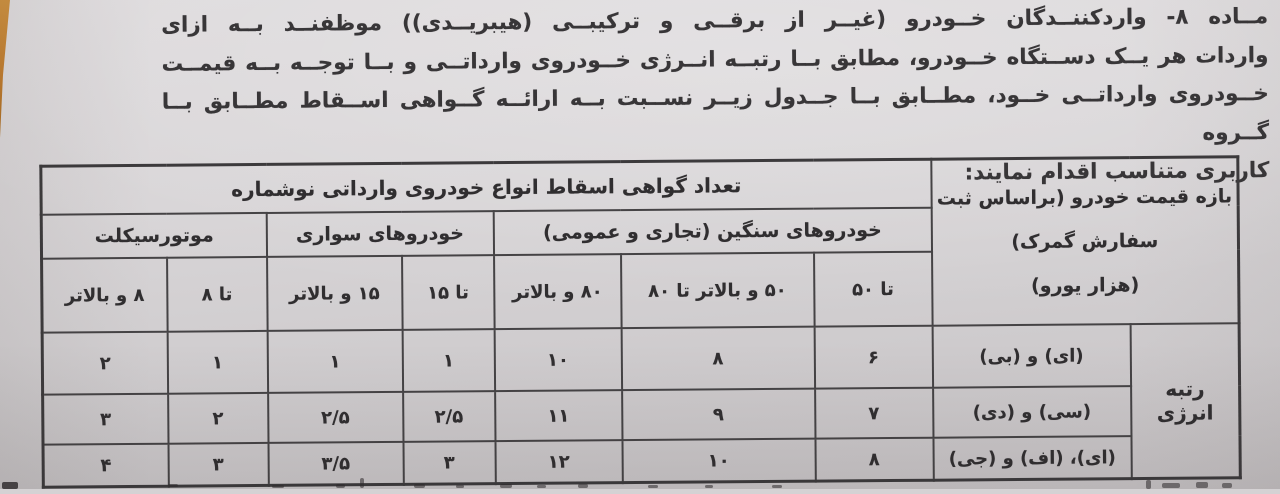  Describe the element at coordinates (104, 295) in the screenshot. I see `band-moto-8plus: ۸ و بالاتر` at that location.